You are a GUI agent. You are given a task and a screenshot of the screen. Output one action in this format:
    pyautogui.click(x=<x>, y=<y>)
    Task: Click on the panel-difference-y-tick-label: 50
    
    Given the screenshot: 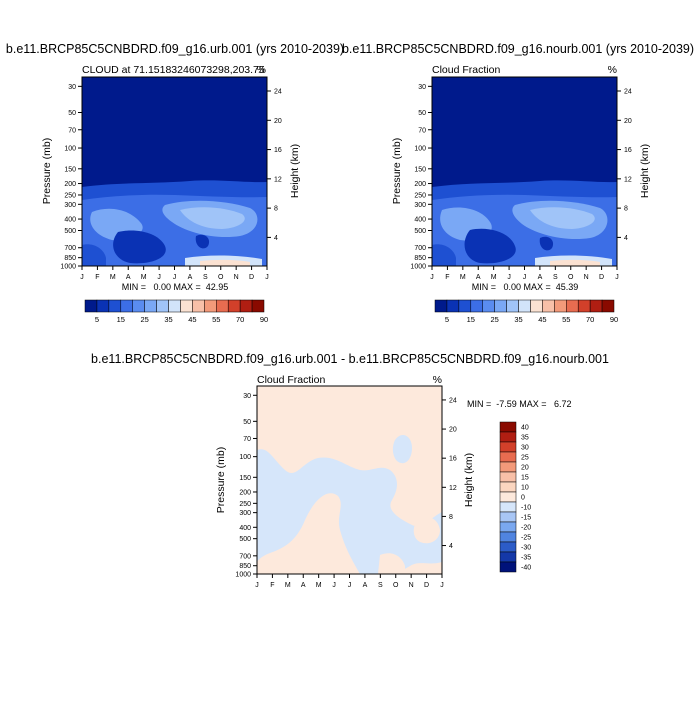 What is the action you would take?
    pyautogui.click(x=247, y=422)
    